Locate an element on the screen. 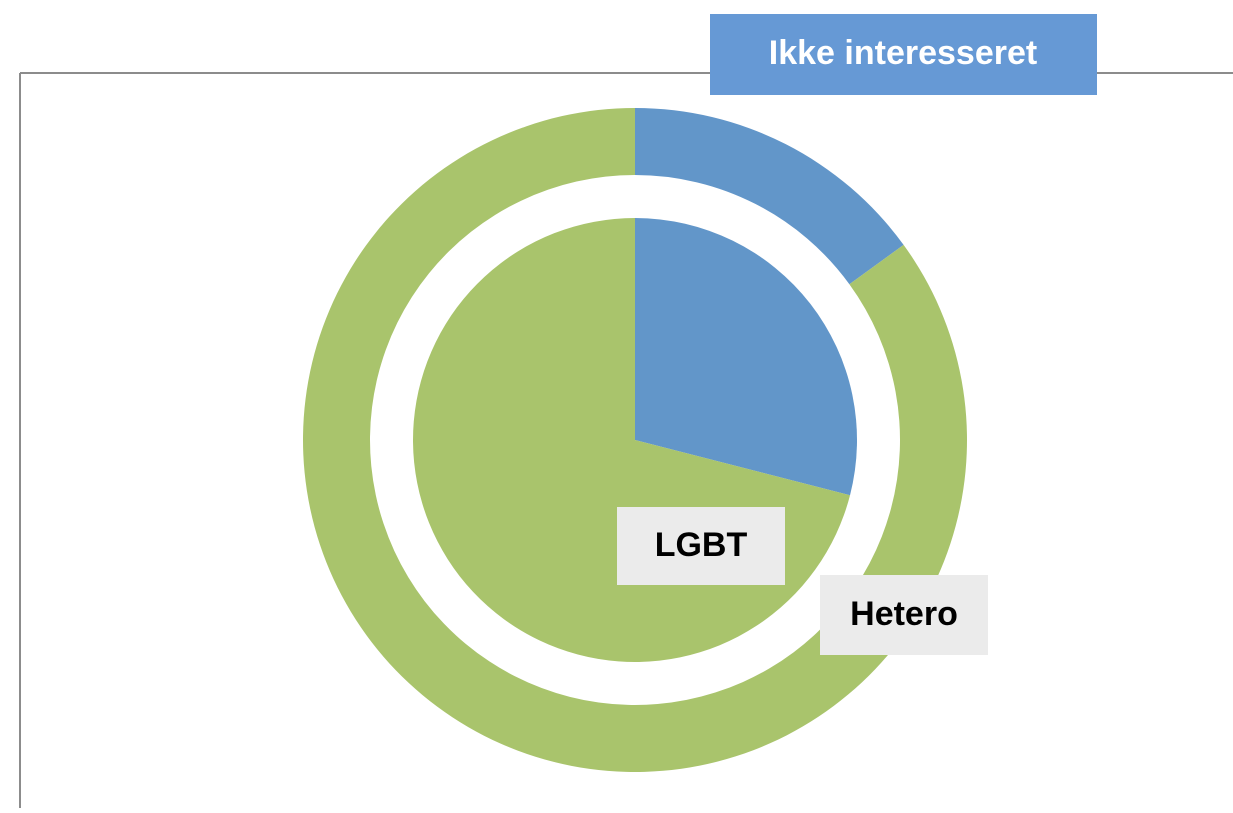 This screenshot has height=813, width=1233. category-label-box is located at coordinates (903, 54).